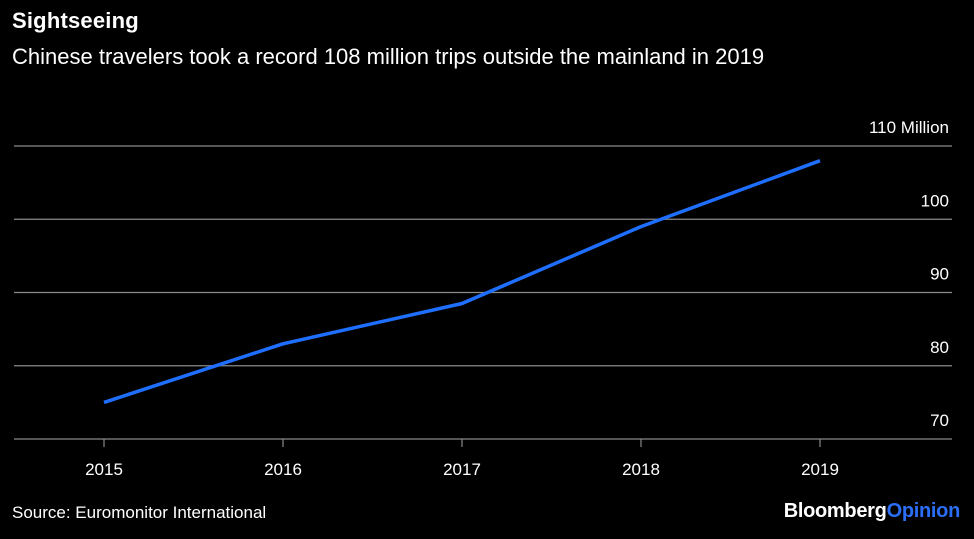  Describe the element at coordinates (462, 469) in the screenshot. I see `x-tick-label: 2017` at that location.